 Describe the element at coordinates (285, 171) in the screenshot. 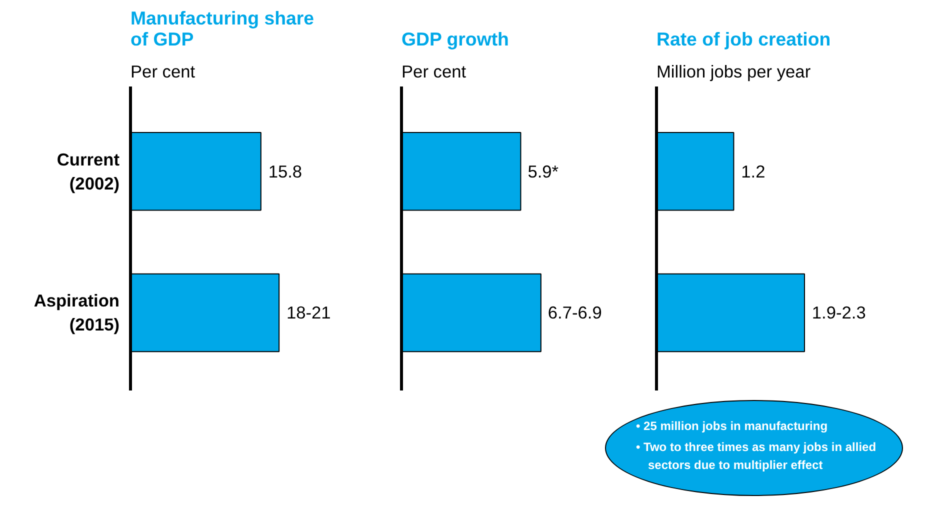

I see `data-label: 15.8` at that location.